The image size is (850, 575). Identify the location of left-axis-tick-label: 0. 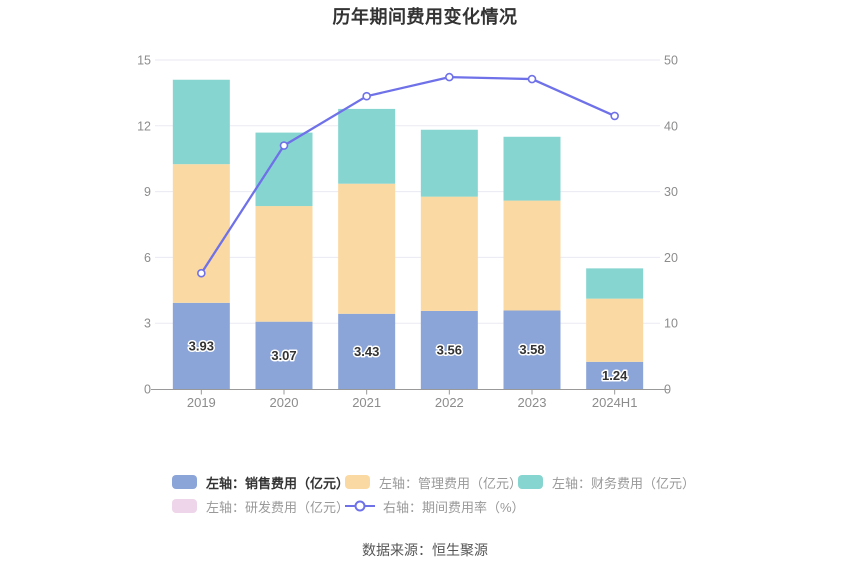
(147, 390).